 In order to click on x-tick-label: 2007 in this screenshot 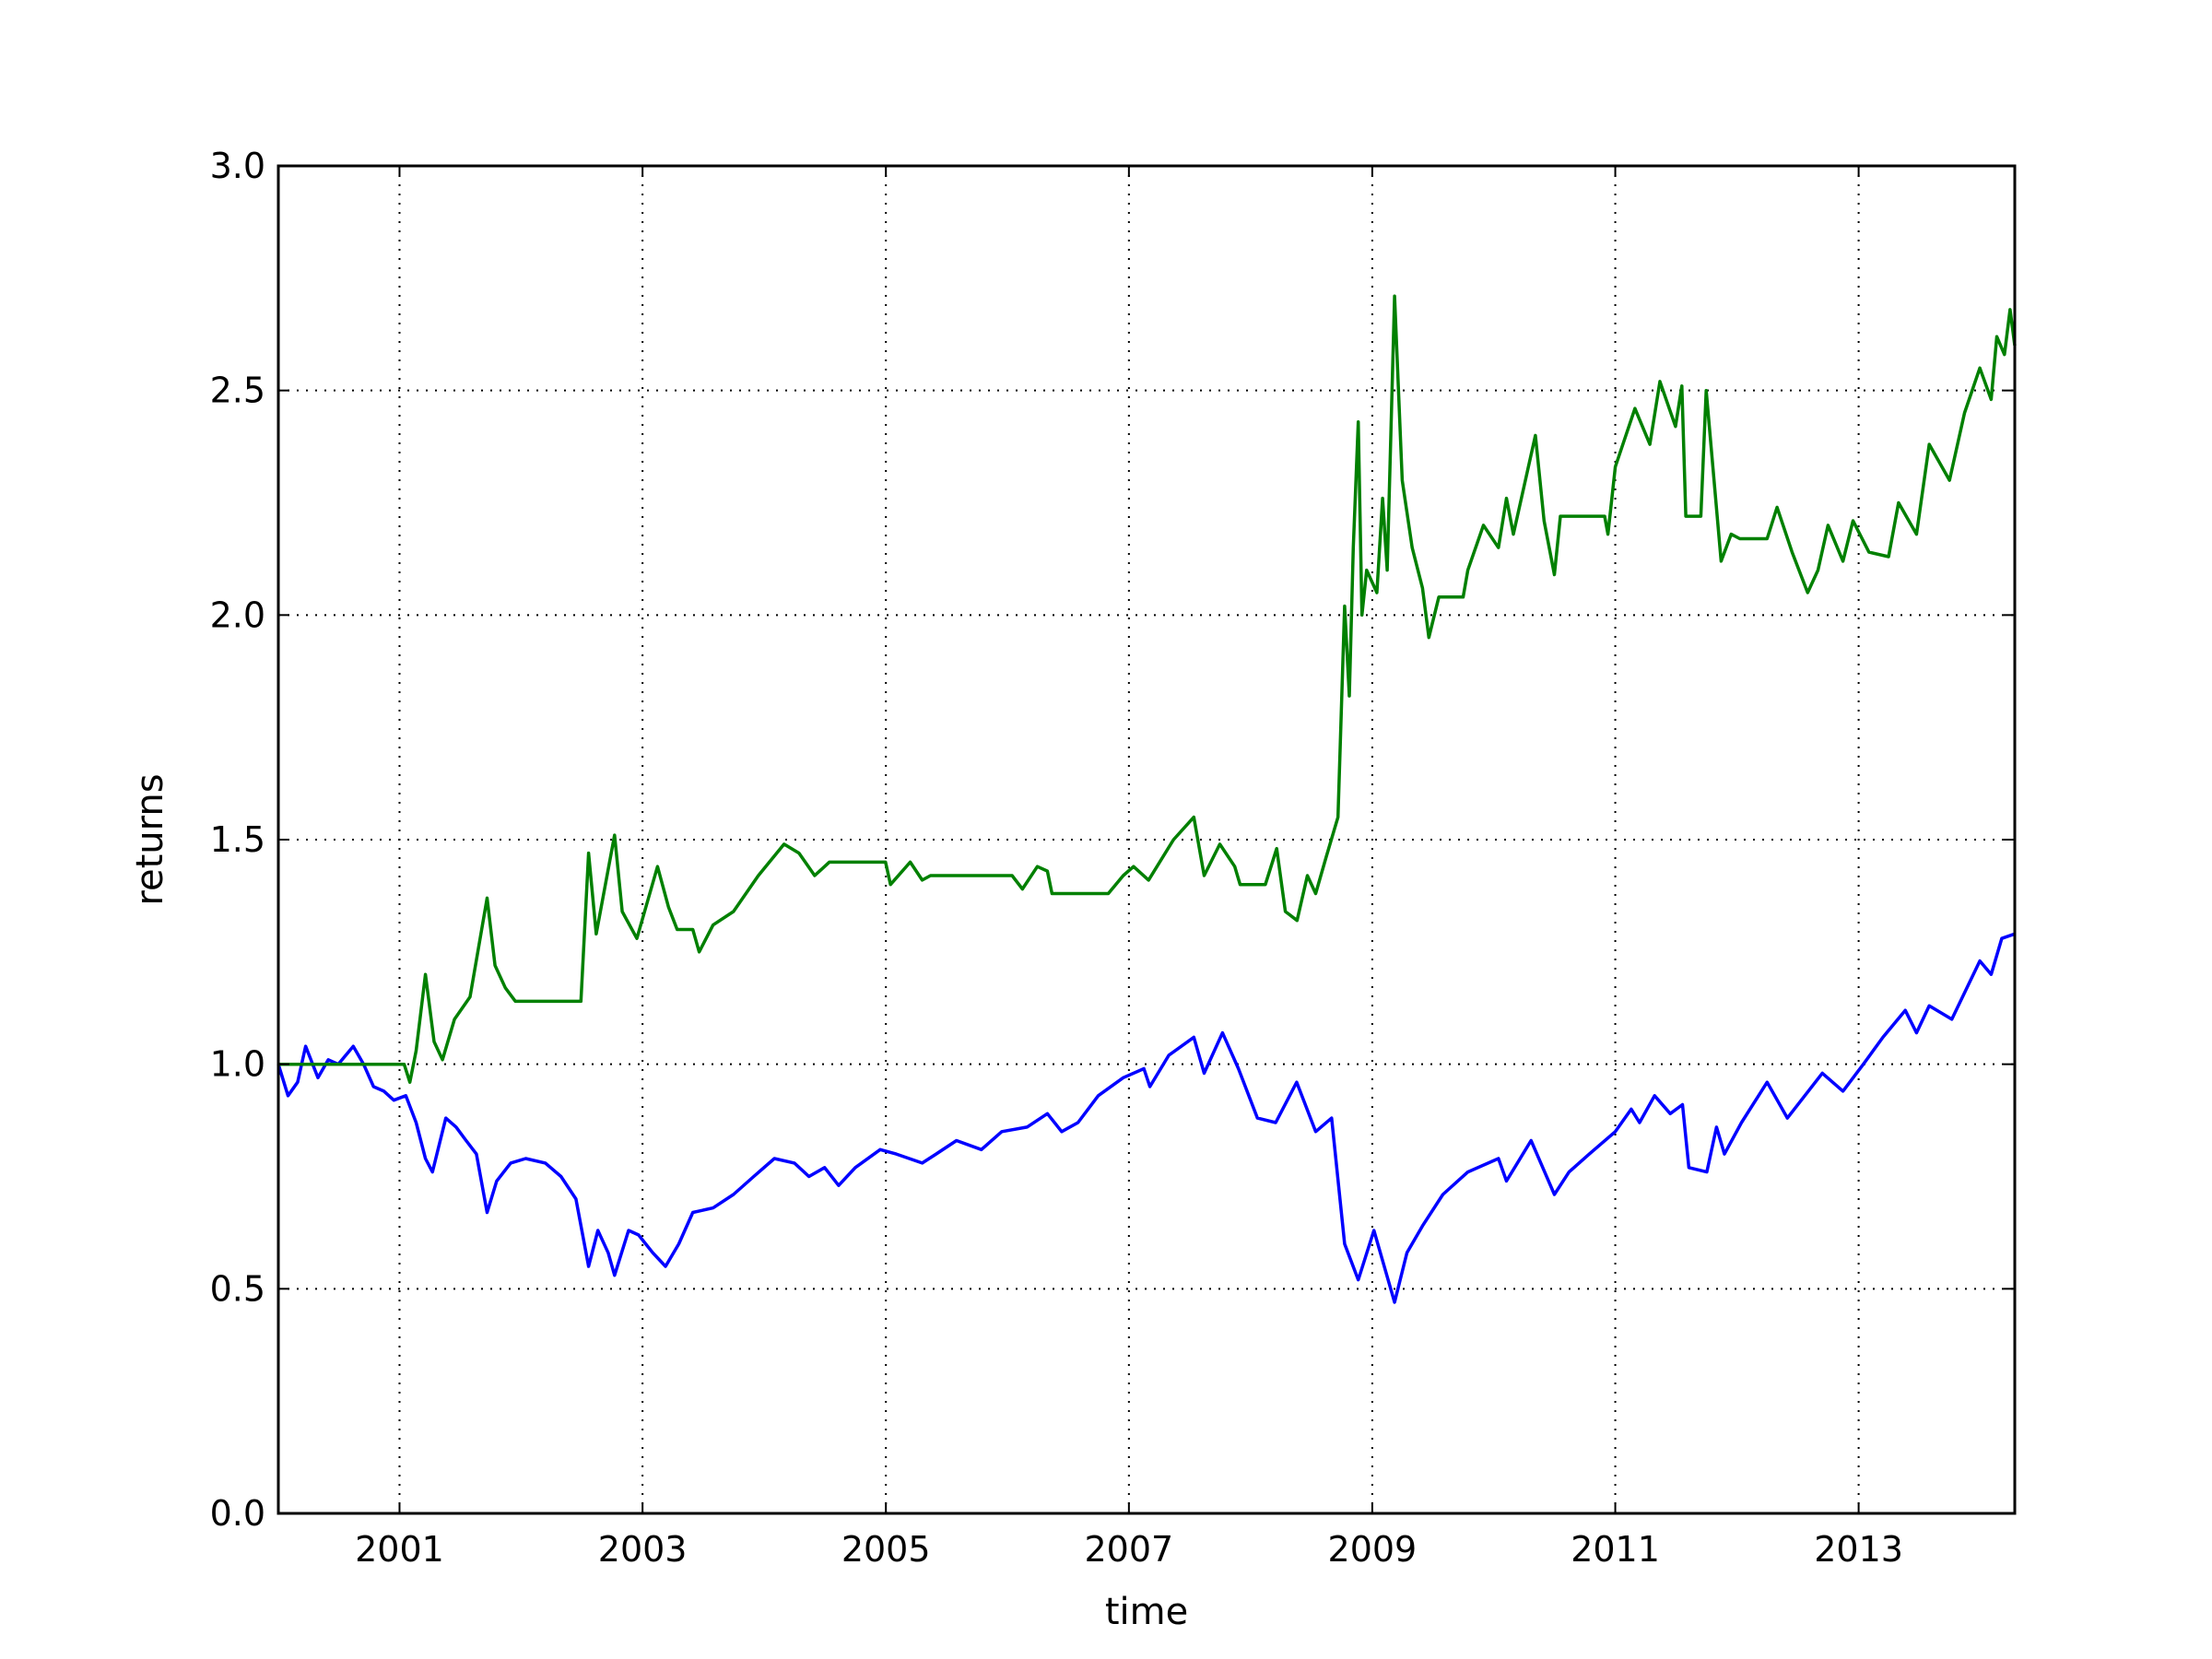, I will do `click(1128, 1549)`.